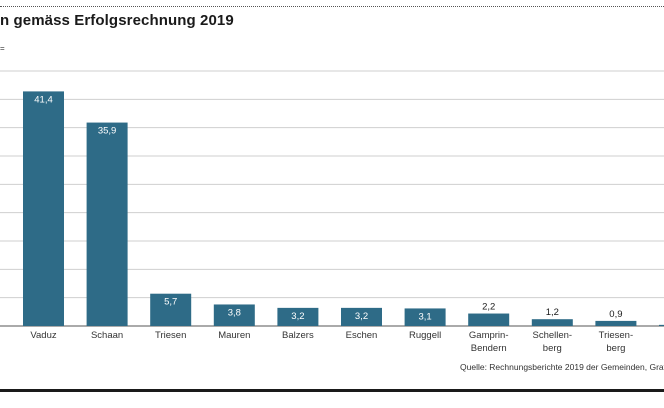 Image resolution: width=664 pixels, height=408 pixels. Describe the element at coordinates (117, 20) in the screenshot. I see `chart-title: n gemäss Erfolgsrechnung 2019` at that location.